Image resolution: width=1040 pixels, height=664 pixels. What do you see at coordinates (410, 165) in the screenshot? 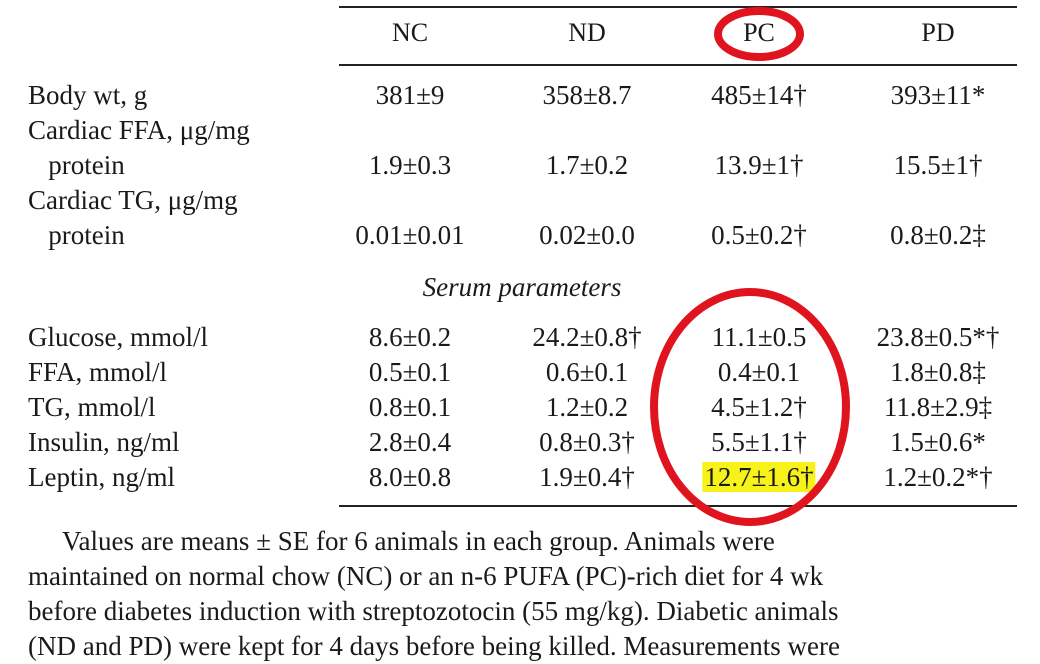
I see `table-cell: 1.9±0.3` at bounding box center [410, 165].